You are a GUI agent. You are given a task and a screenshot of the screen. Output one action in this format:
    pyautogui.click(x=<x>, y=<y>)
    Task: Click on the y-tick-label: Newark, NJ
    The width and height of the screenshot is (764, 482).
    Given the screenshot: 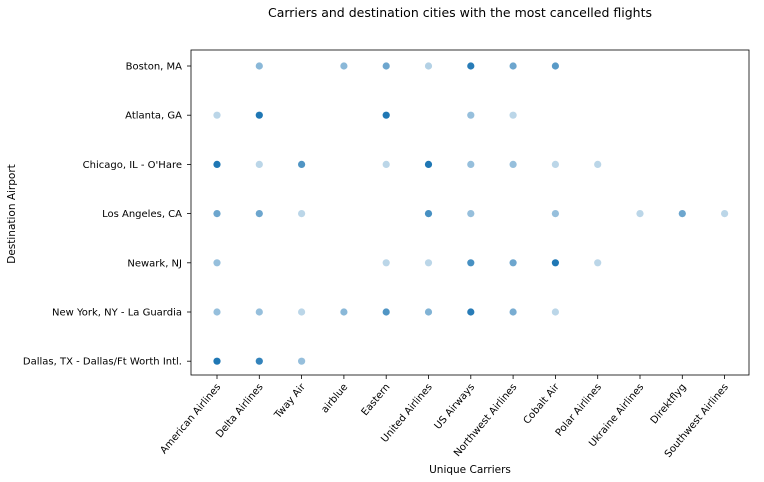 What is the action you would take?
    pyautogui.click(x=154, y=263)
    